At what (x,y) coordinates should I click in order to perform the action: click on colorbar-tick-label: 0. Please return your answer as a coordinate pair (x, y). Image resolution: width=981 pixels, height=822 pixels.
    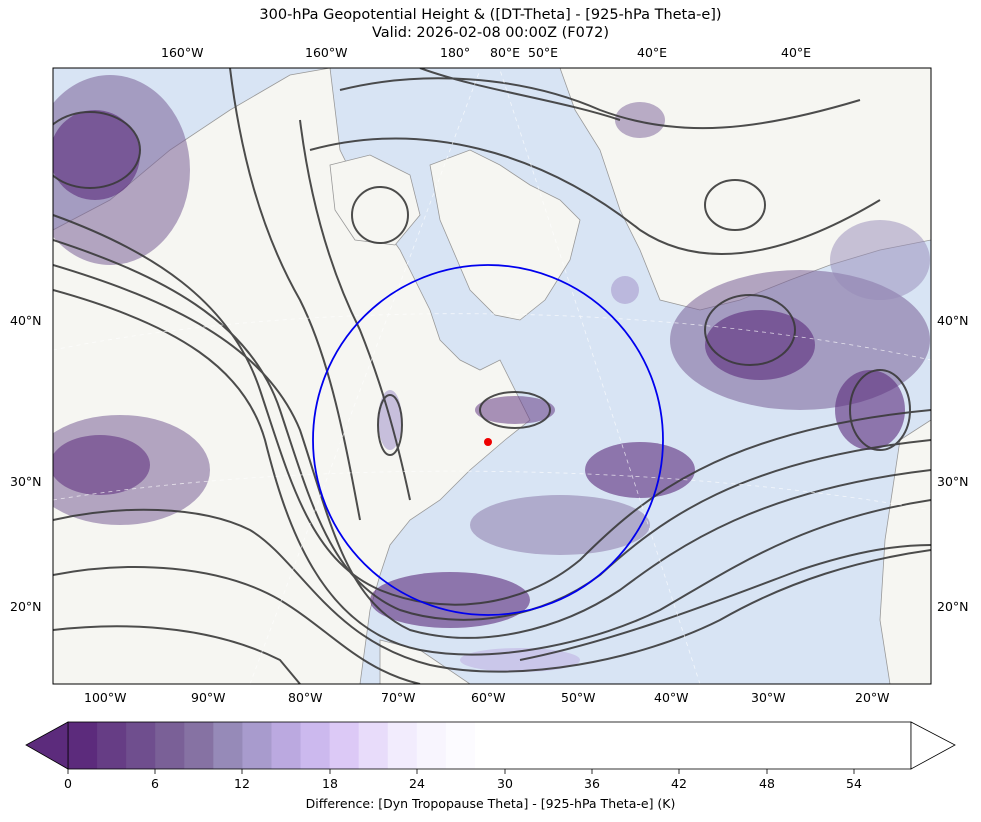
    Looking at the image, I should click on (68, 783).